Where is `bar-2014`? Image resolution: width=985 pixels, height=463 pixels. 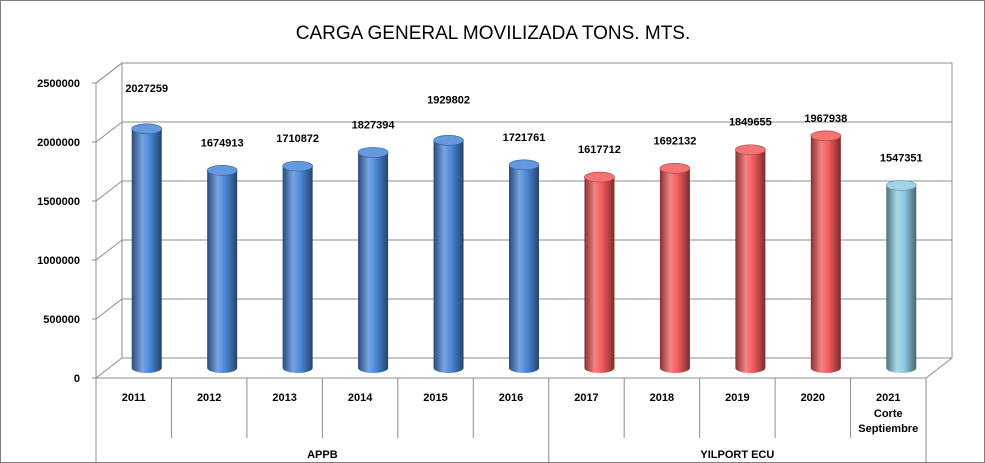
bar-2014 is located at coordinates (373, 260).